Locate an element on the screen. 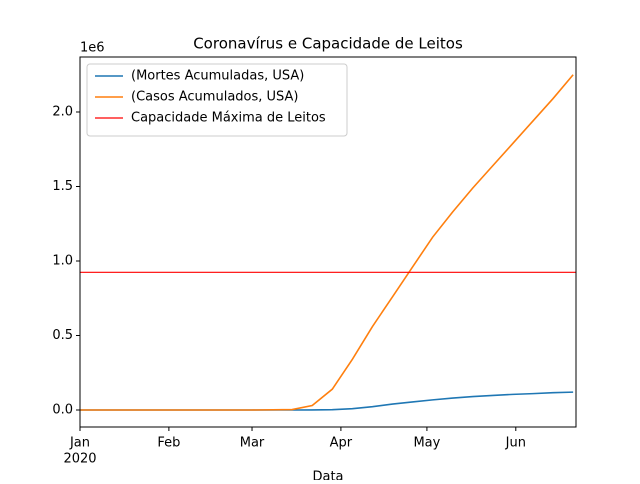  legend-label: Capacidade Máxima de Leitos is located at coordinates (228, 118).